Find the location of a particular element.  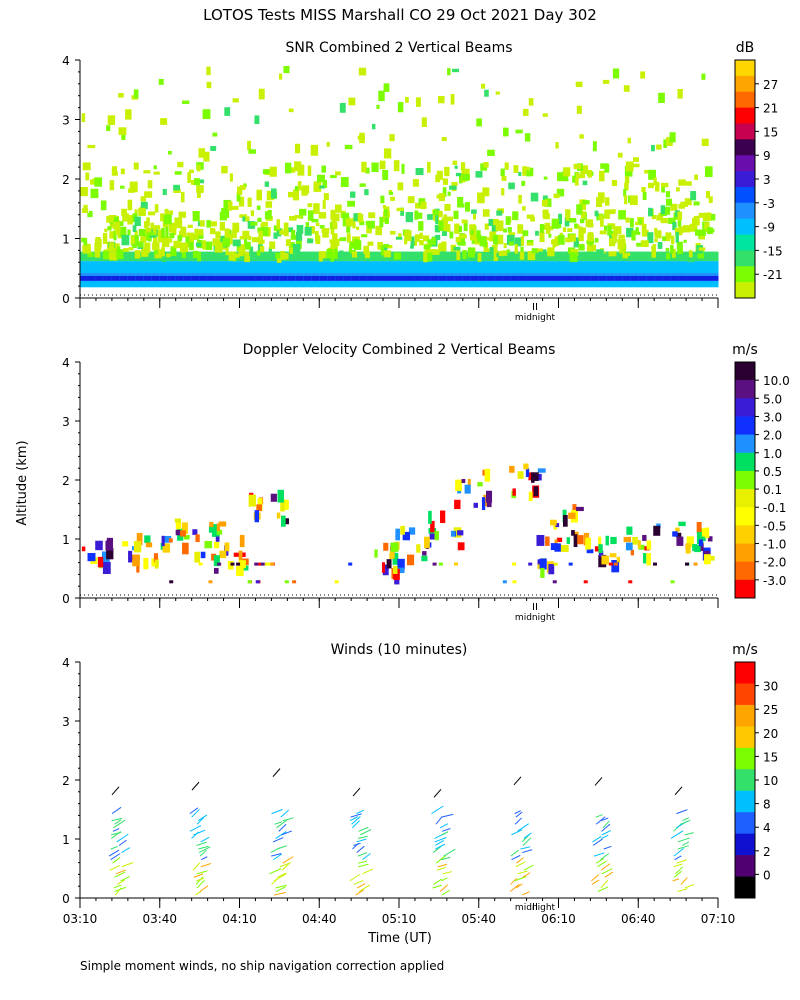

colorbar-tick-label: -15 is located at coordinates (773, 251).